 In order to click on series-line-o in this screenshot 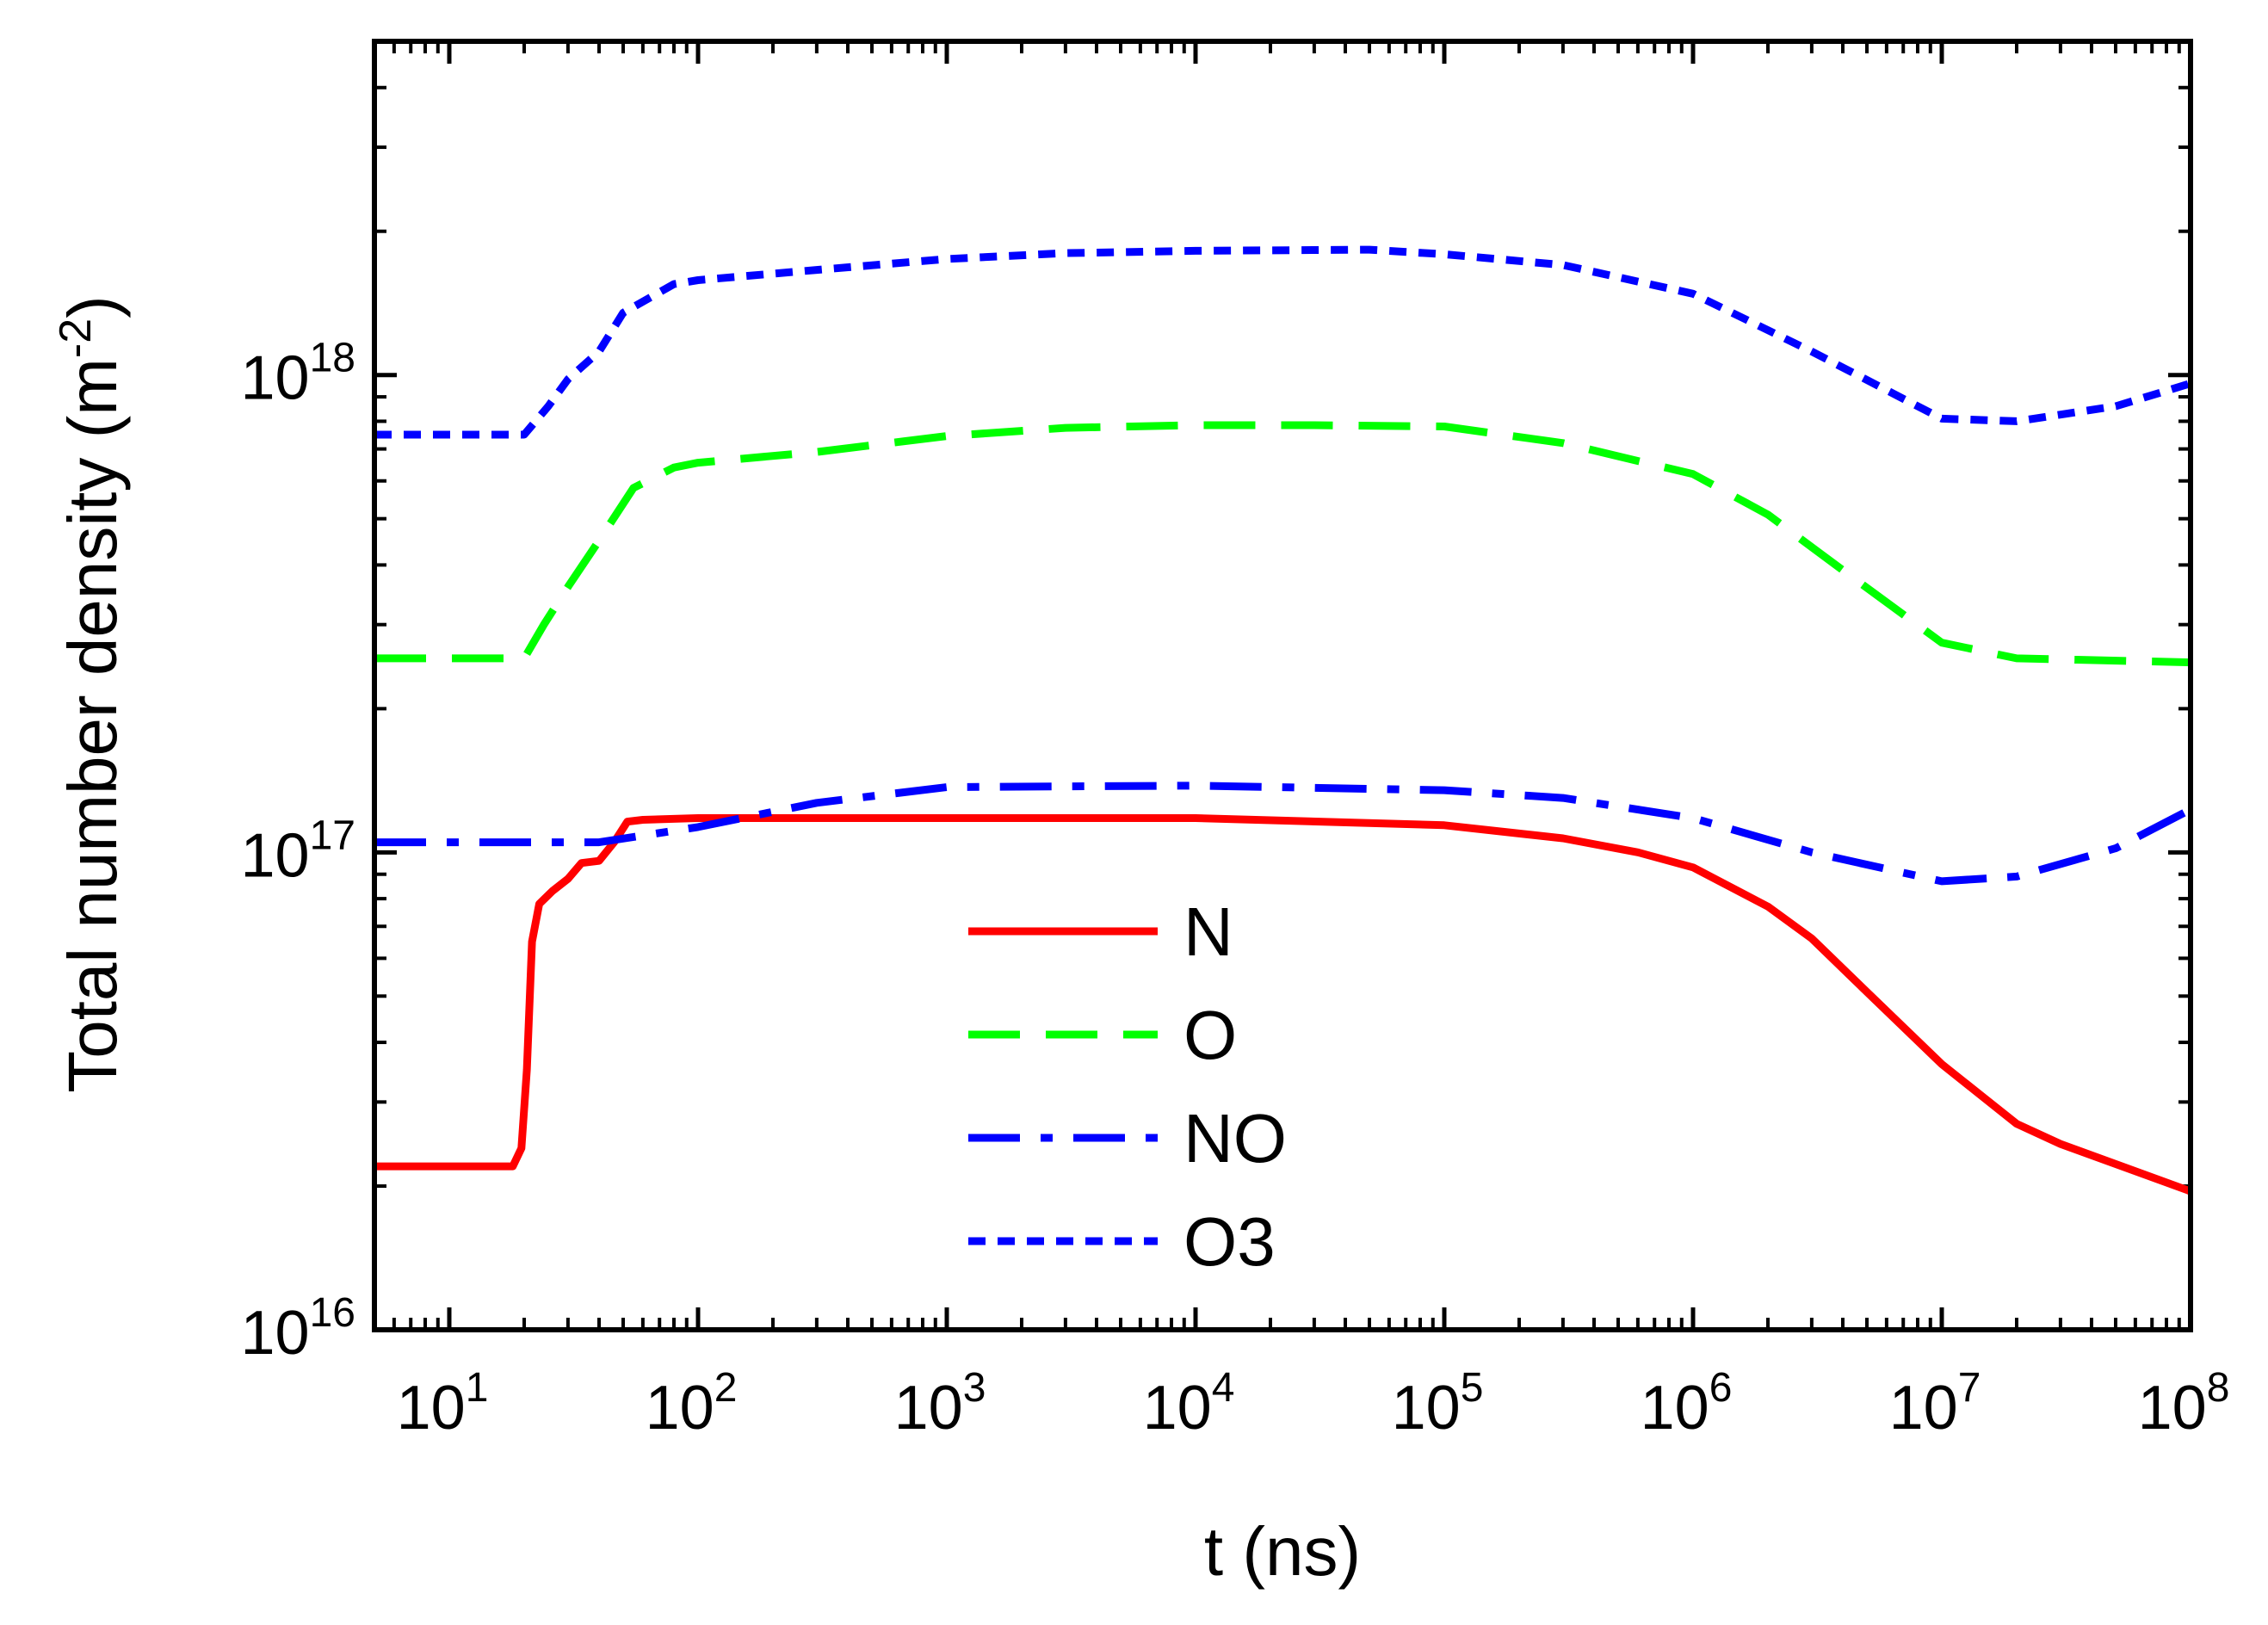, I will do `click(1282, 544)`.